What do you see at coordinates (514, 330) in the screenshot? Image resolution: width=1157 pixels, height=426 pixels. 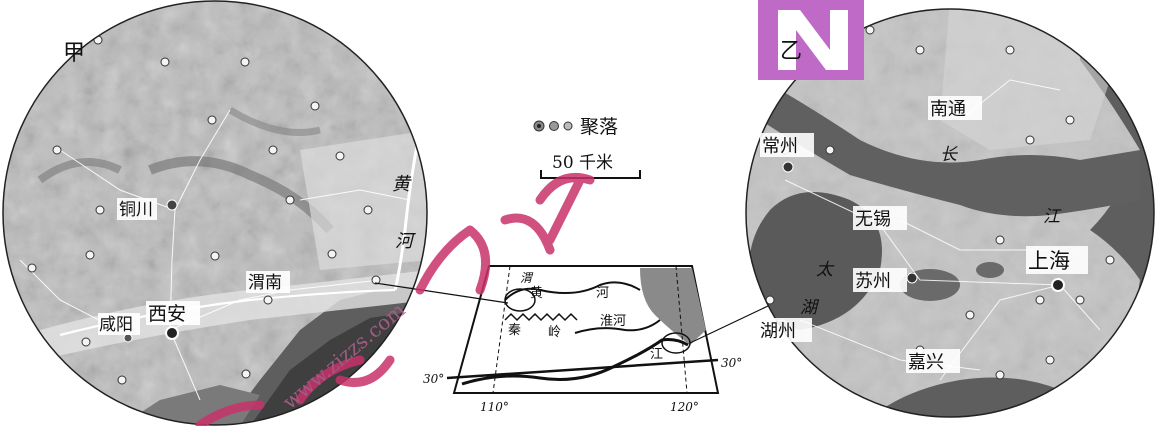 I see `locator-label-qin: 秦` at bounding box center [514, 330].